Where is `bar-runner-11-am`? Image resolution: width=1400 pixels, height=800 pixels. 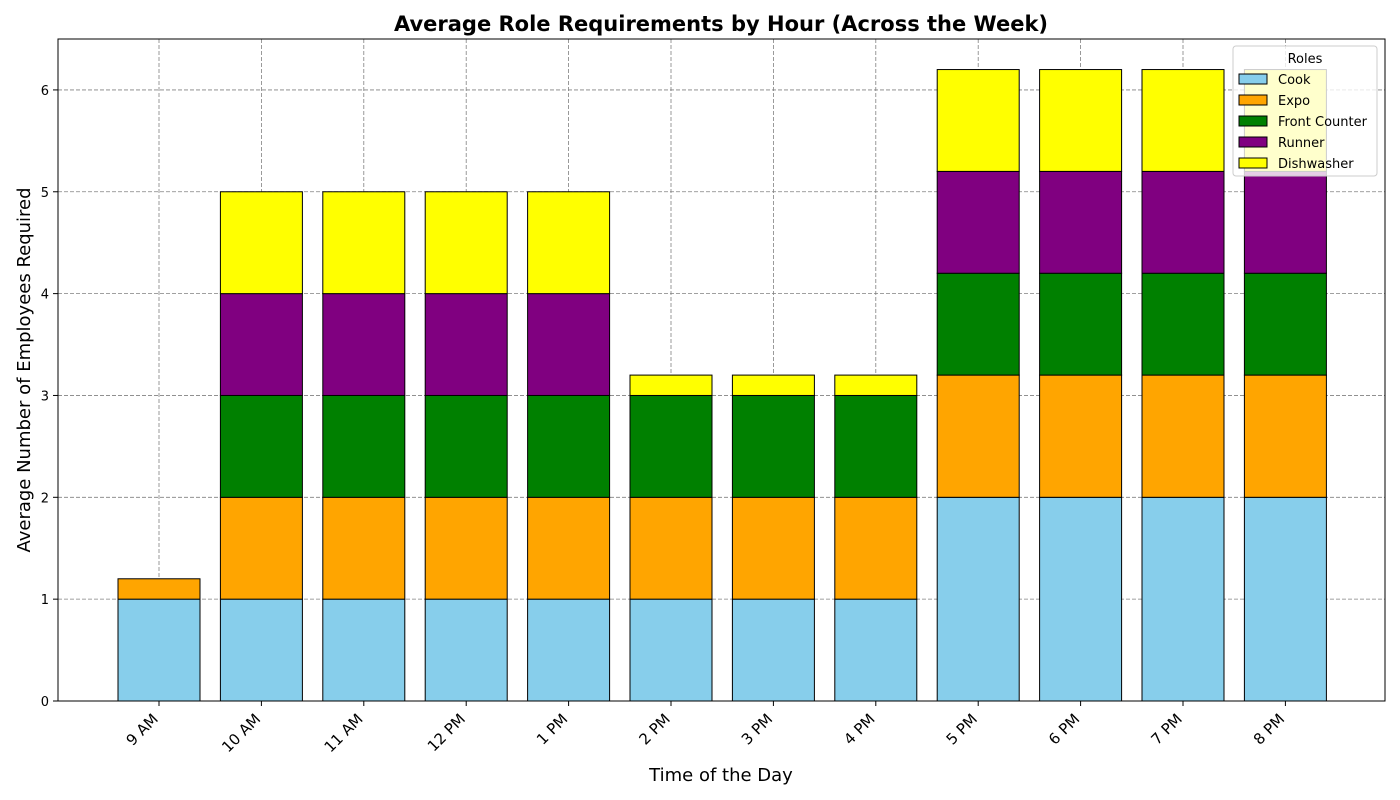
bar-runner-11-am is located at coordinates (364, 344).